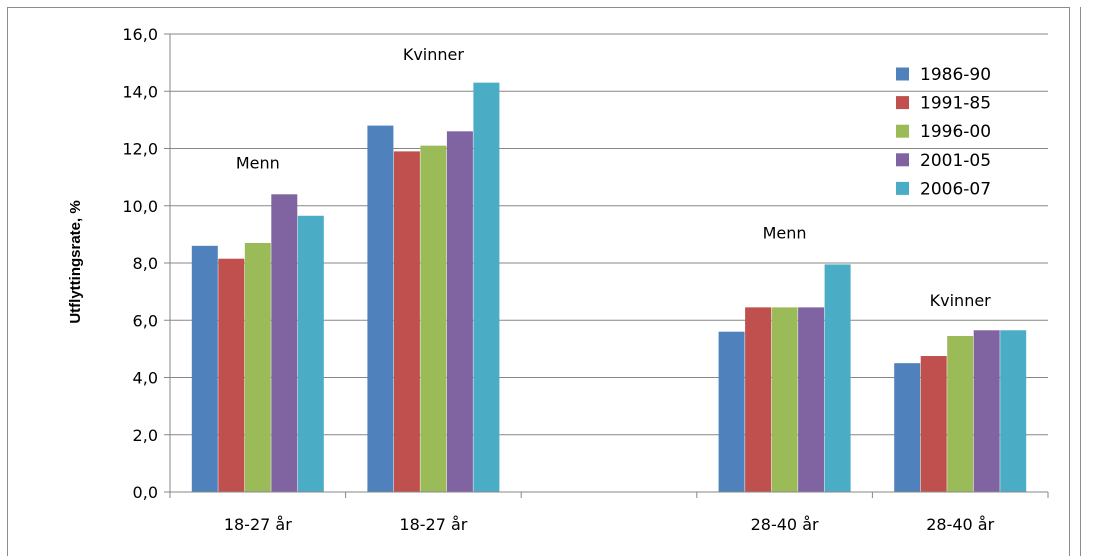 Image resolution: width=1094 pixels, height=556 pixels. Describe the element at coordinates (145, 378) in the screenshot. I see `y-tick-label: 4,0` at that location.